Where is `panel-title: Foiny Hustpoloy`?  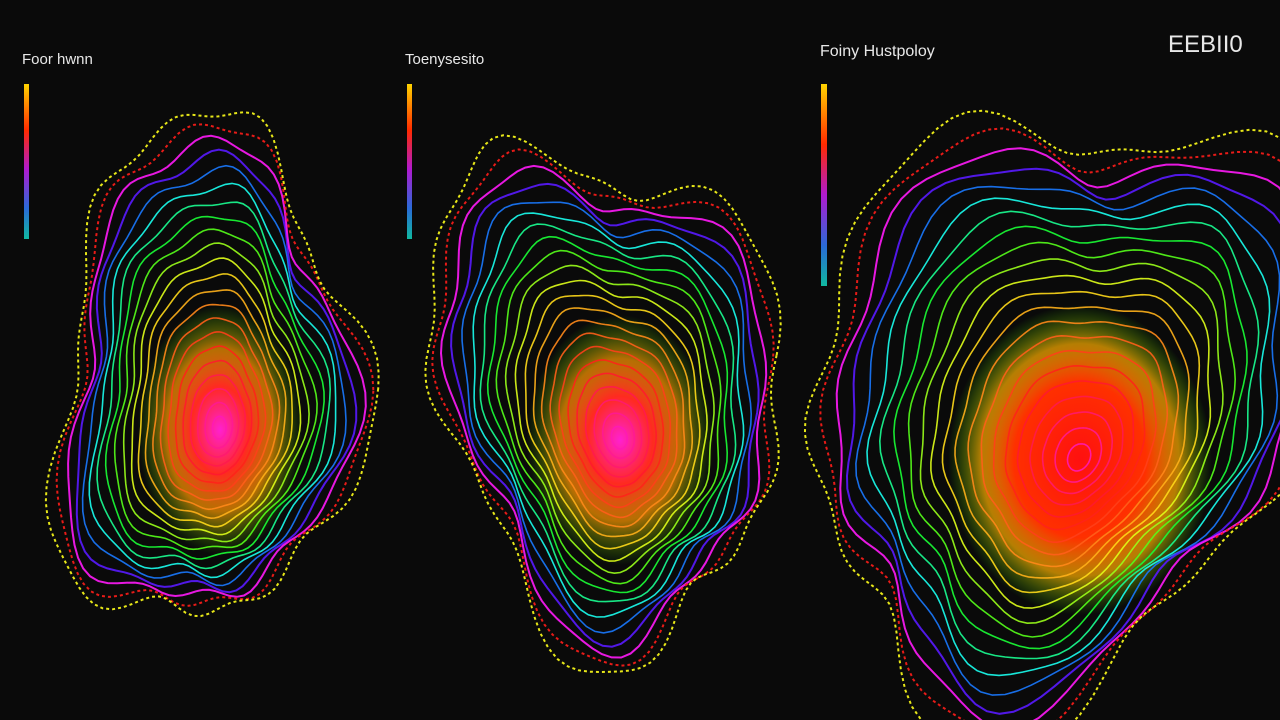 panel-title: Foiny Hustpoloy is located at coordinates (877, 51).